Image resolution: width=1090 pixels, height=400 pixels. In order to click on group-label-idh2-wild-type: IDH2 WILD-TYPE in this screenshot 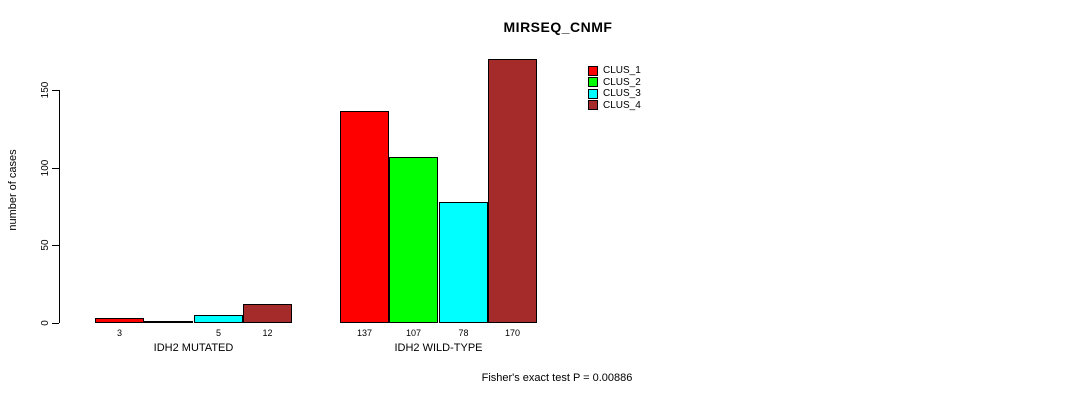, I will do `click(438, 348)`.